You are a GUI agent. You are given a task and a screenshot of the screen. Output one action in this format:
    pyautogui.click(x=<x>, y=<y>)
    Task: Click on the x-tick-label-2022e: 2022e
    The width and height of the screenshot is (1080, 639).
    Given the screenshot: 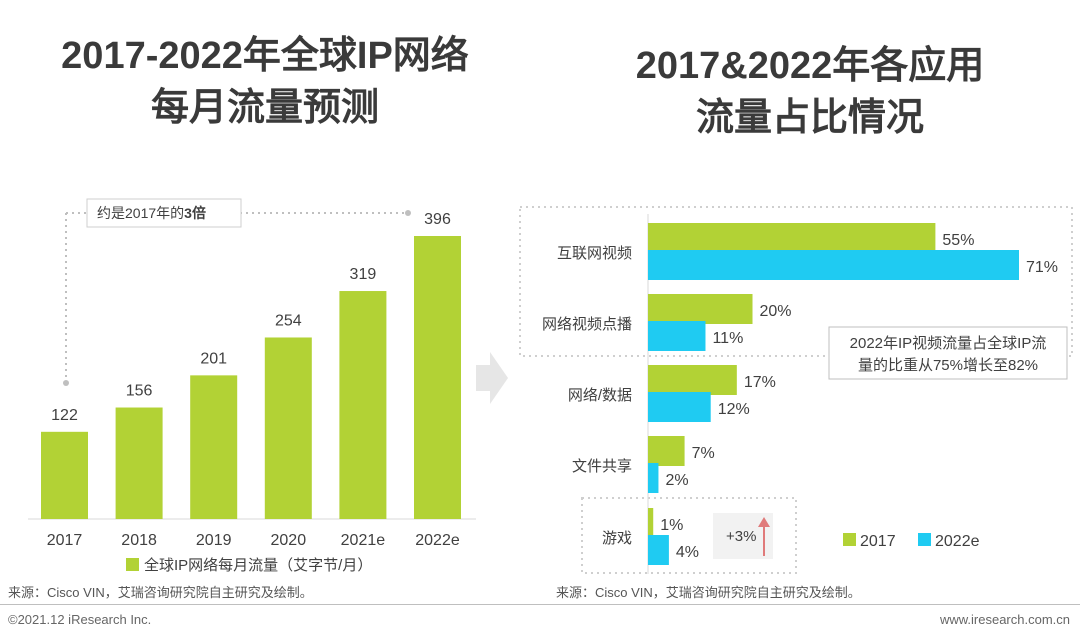 What is the action you would take?
    pyautogui.click(x=437, y=540)
    